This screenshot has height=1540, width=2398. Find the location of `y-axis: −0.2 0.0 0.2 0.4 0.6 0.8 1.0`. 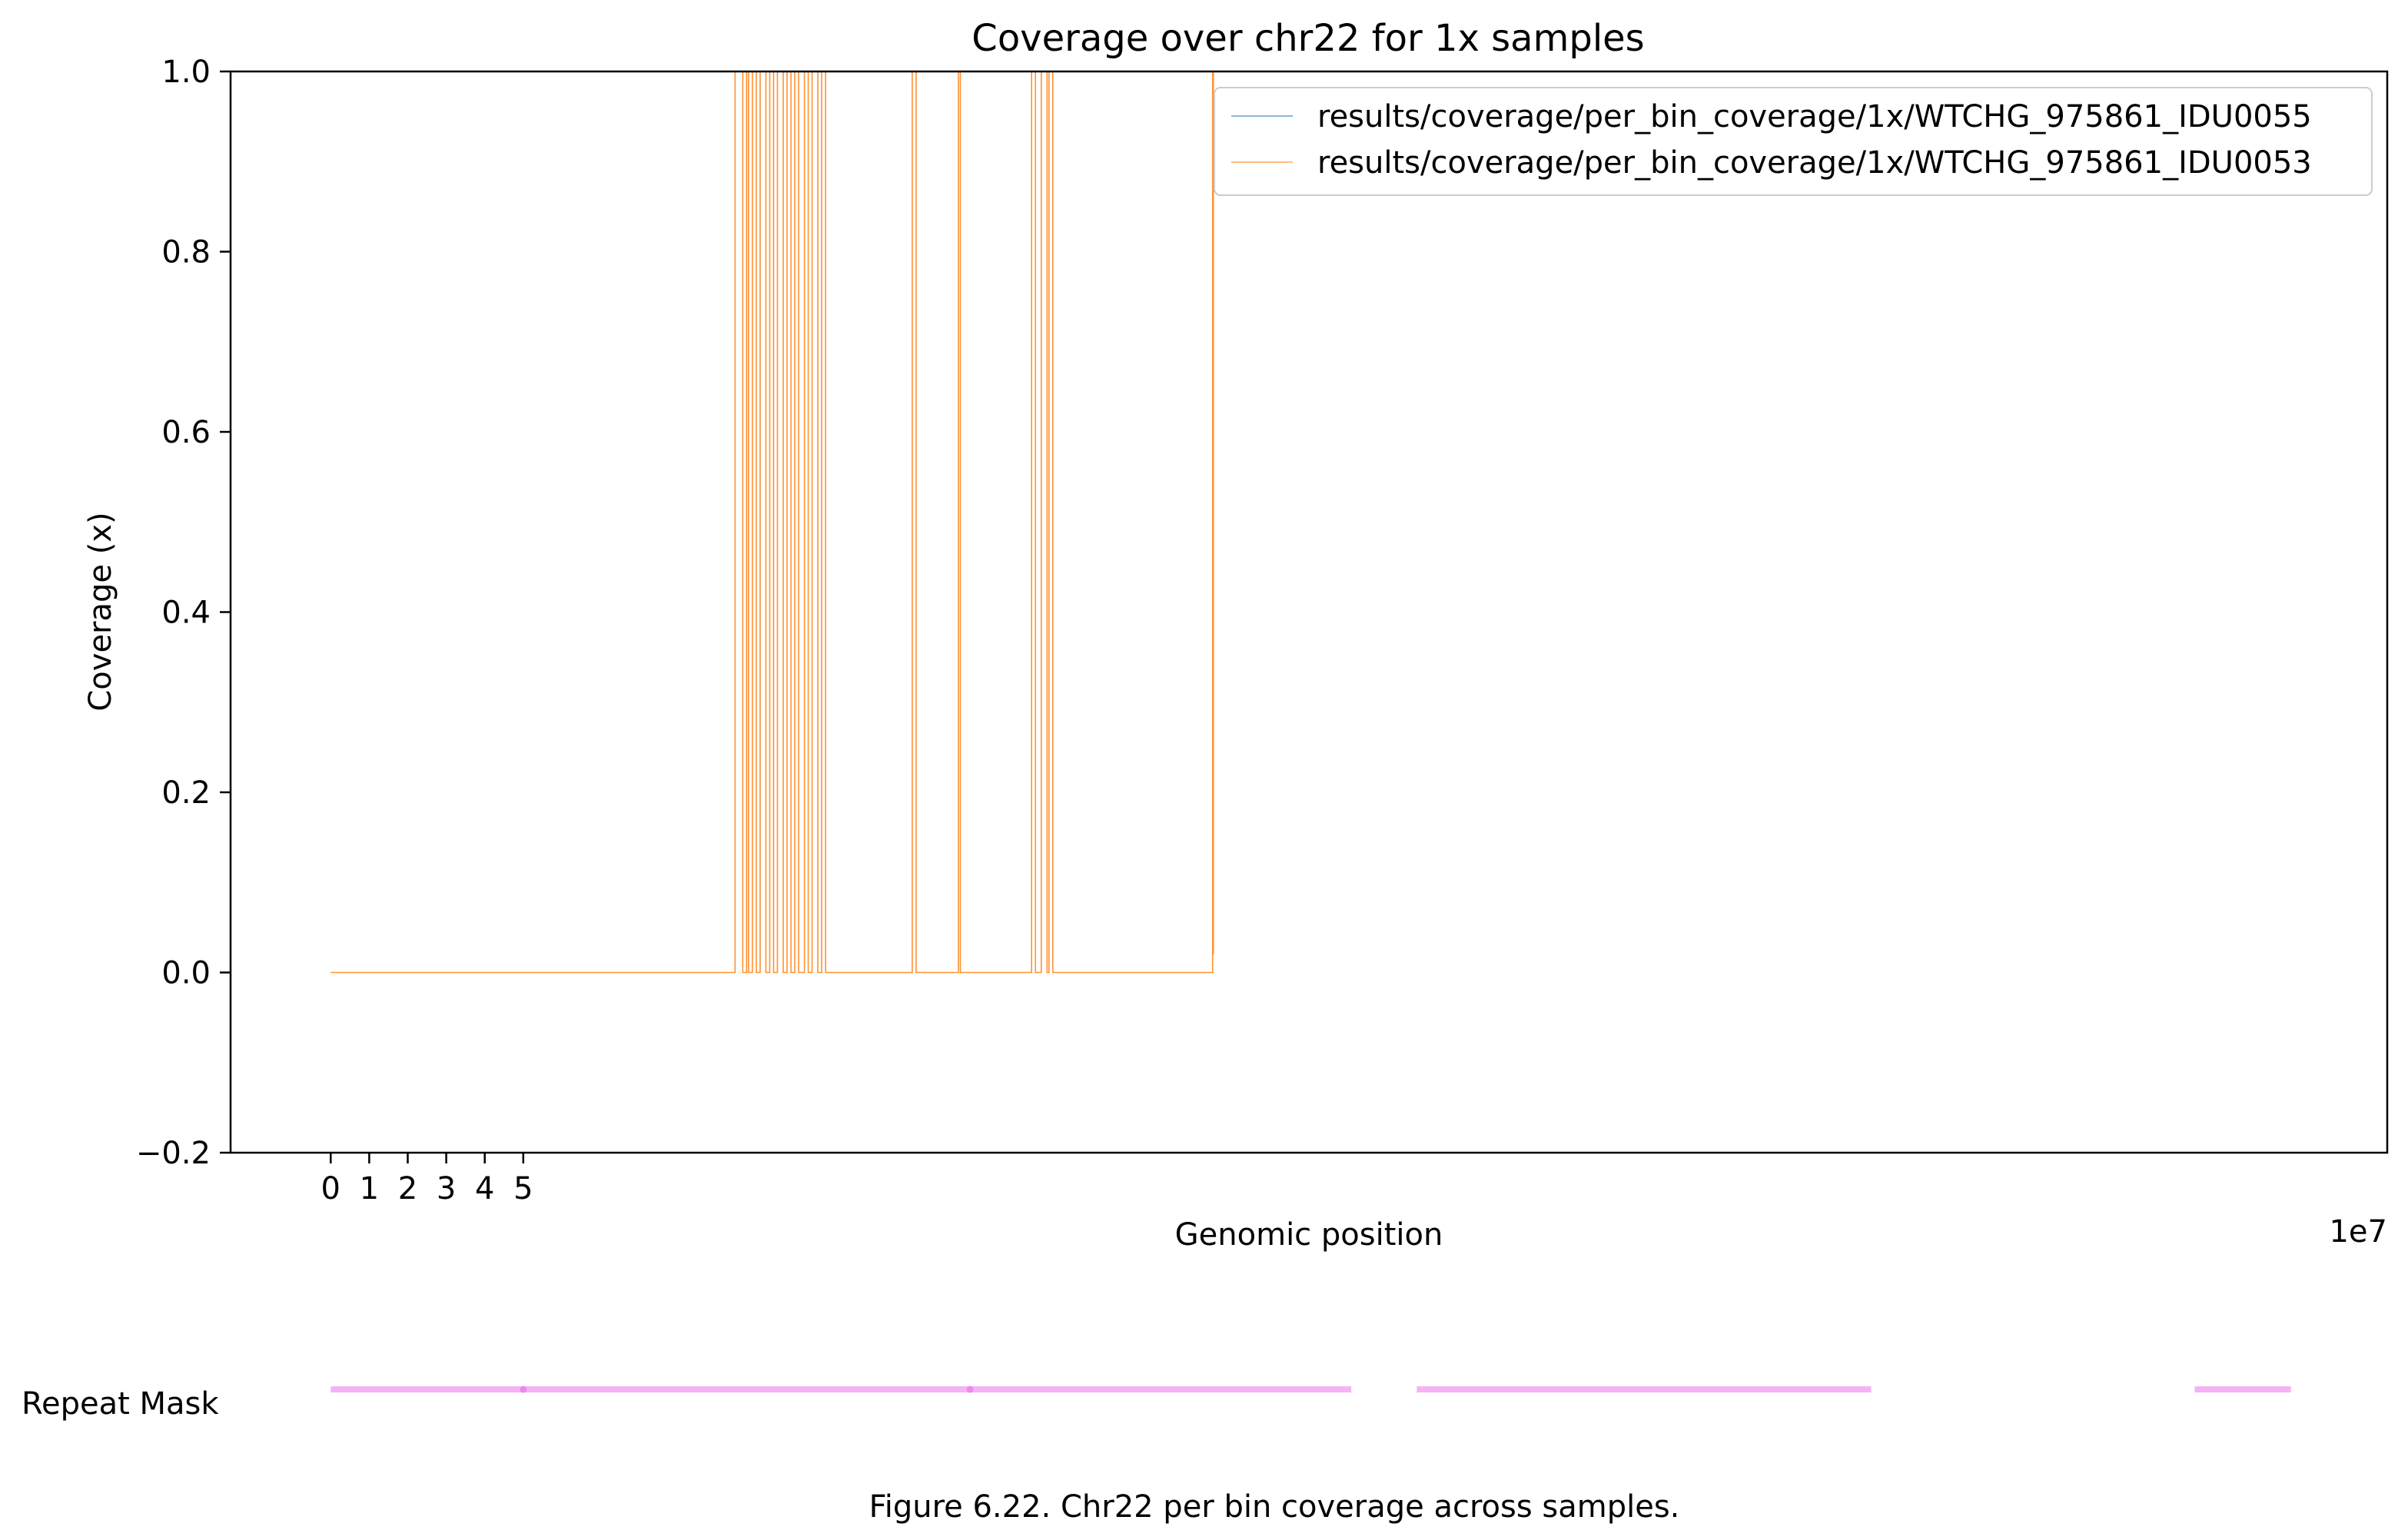

y-axis: −0.2 0.0 0.2 0.4 0.6 0.8 1.0 is located at coordinates (183, 613).